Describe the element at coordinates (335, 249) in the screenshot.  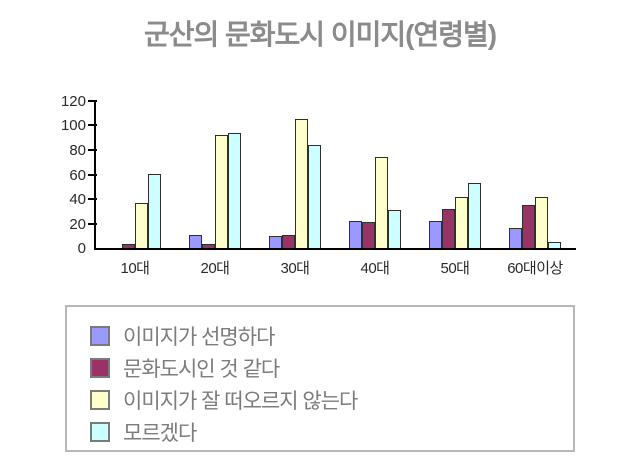
I see `x-axis-line` at that location.